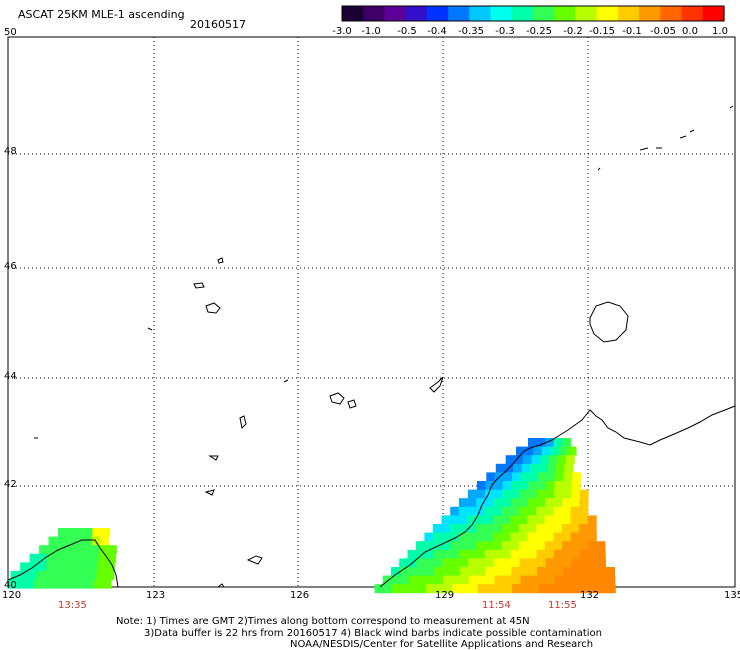  Describe the element at coordinates (505, 31) in the screenshot. I see `colorbar-label: -0.3` at that location.